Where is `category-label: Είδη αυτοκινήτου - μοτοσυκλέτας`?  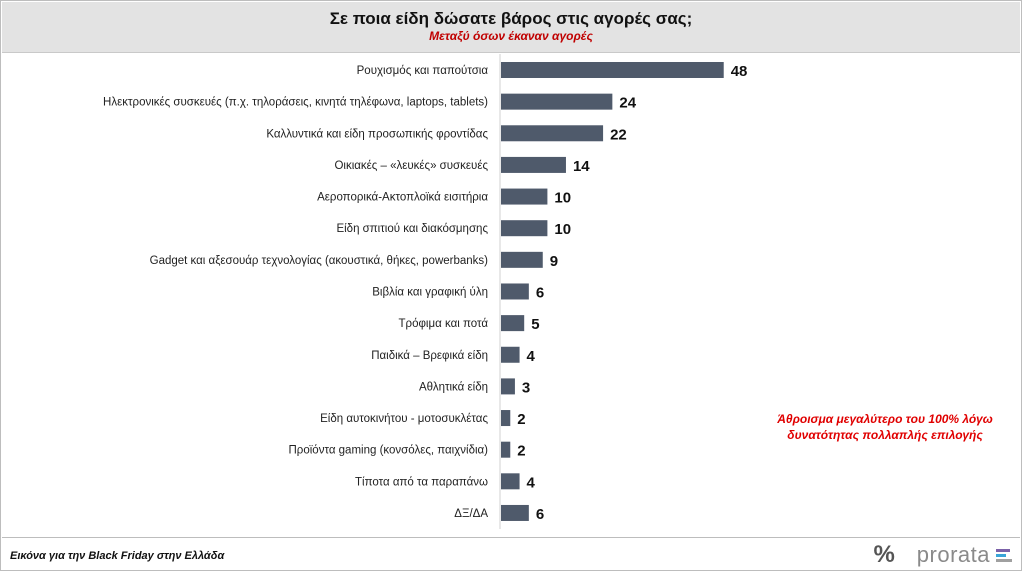 category-label: Είδη αυτοκινήτου - μοτοσυκλέτας is located at coordinates (404, 419).